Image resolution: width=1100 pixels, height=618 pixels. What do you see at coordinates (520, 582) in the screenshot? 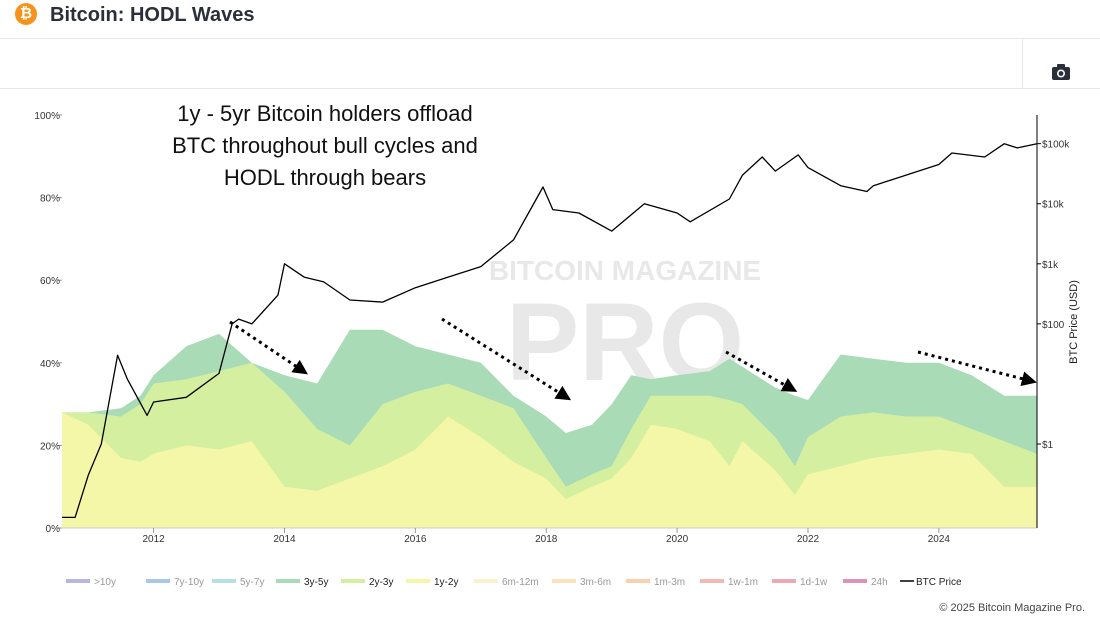
I see `legend-label: 6m-12m` at bounding box center [520, 582].